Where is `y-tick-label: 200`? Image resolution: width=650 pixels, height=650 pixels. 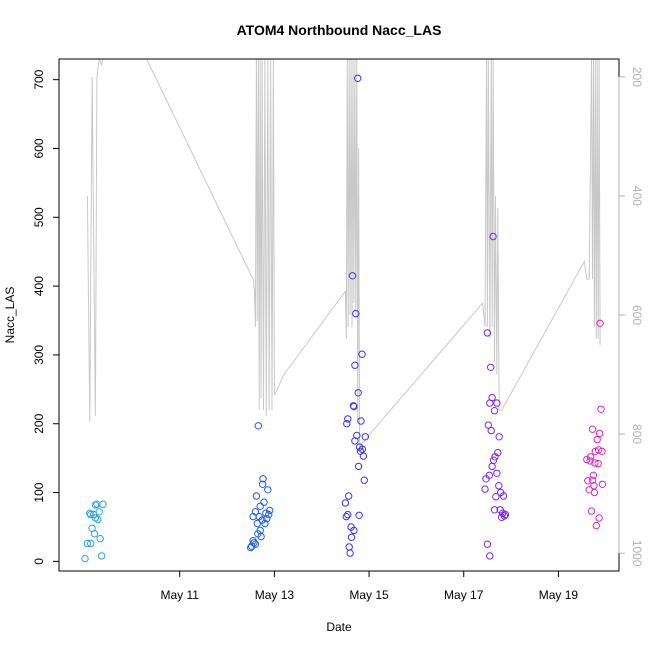 y-tick-label: 200 is located at coordinates (39, 423).